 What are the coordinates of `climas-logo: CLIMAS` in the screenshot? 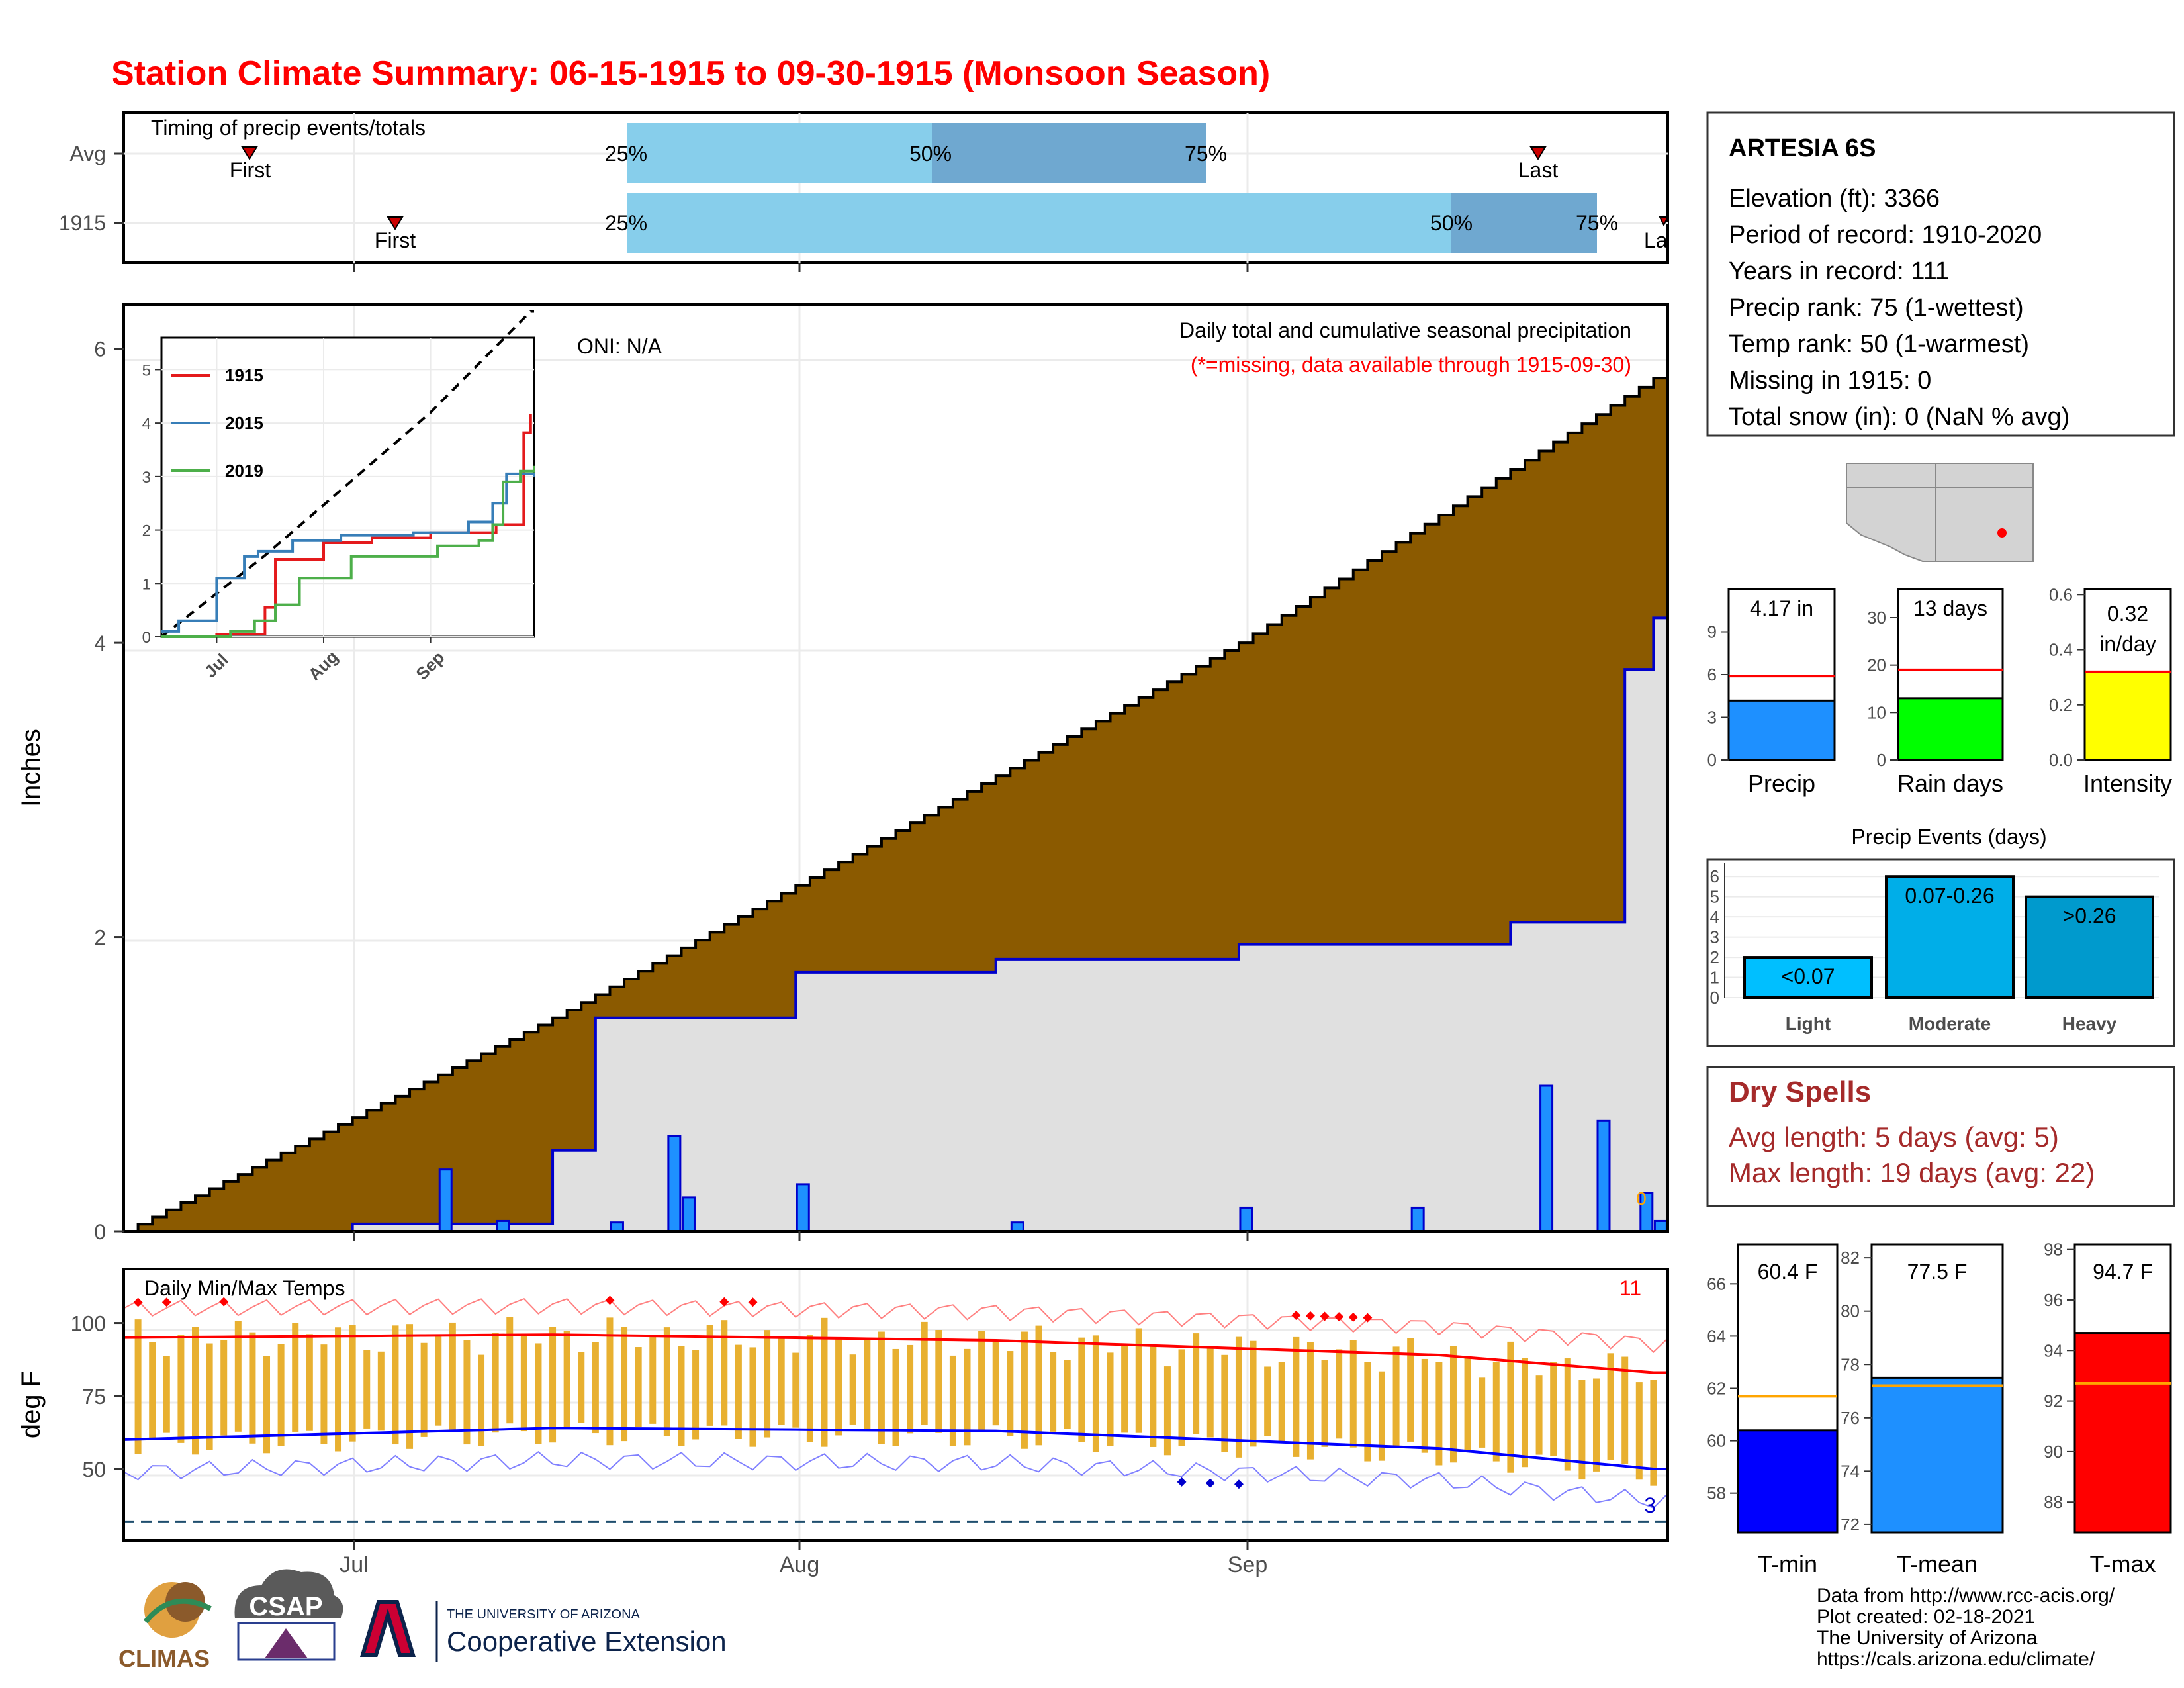 It's located at (165, 1627).